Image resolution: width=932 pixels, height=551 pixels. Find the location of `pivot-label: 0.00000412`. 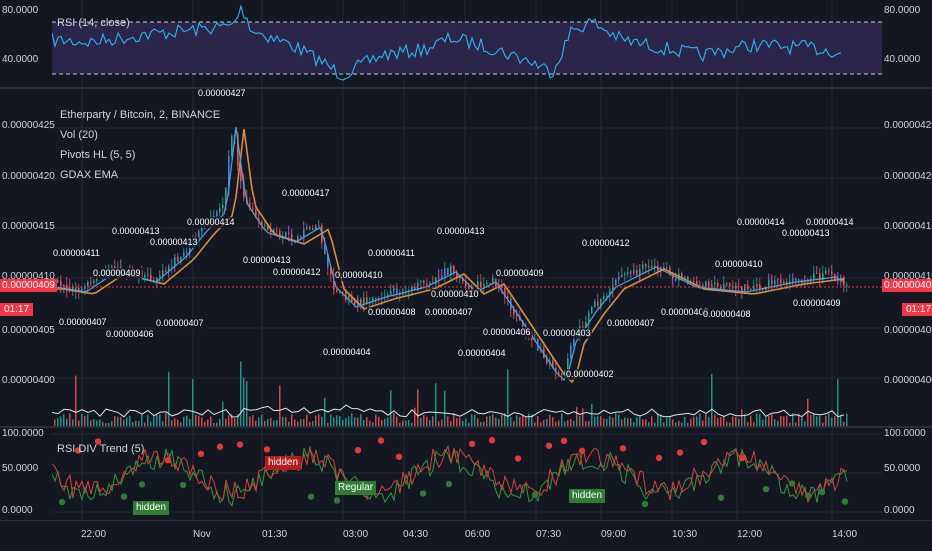

pivot-label: 0.00000412 is located at coordinates (606, 243).